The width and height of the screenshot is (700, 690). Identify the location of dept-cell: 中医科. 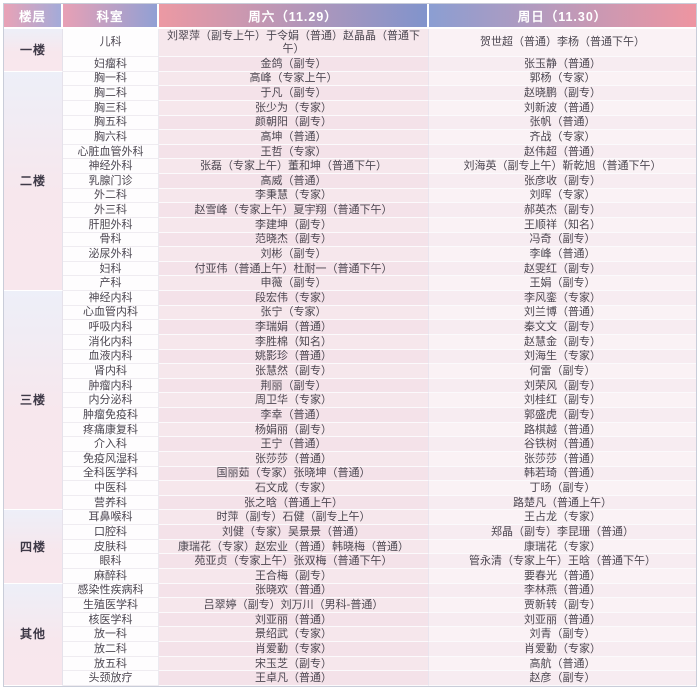
(111, 488).